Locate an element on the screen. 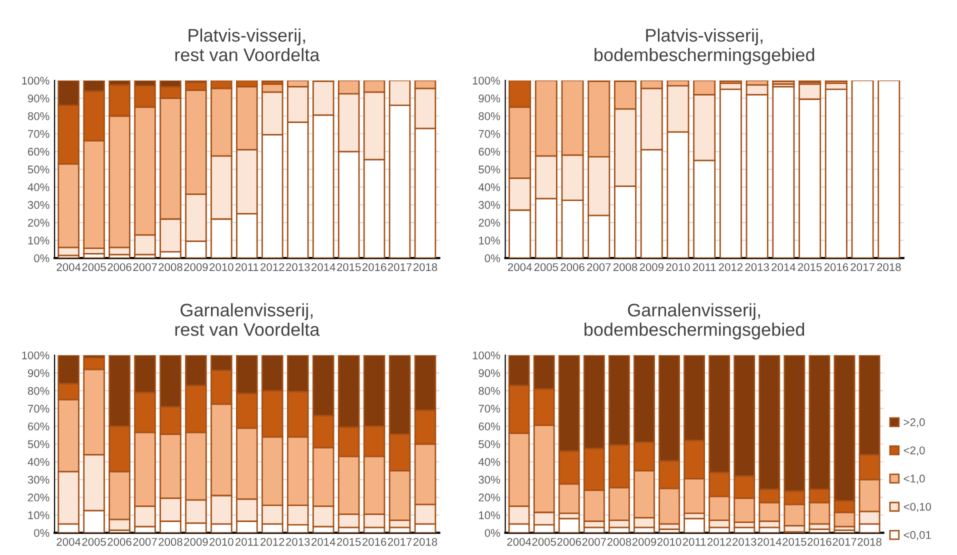  legend-label: >2,0 is located at coordinates (914, 423).